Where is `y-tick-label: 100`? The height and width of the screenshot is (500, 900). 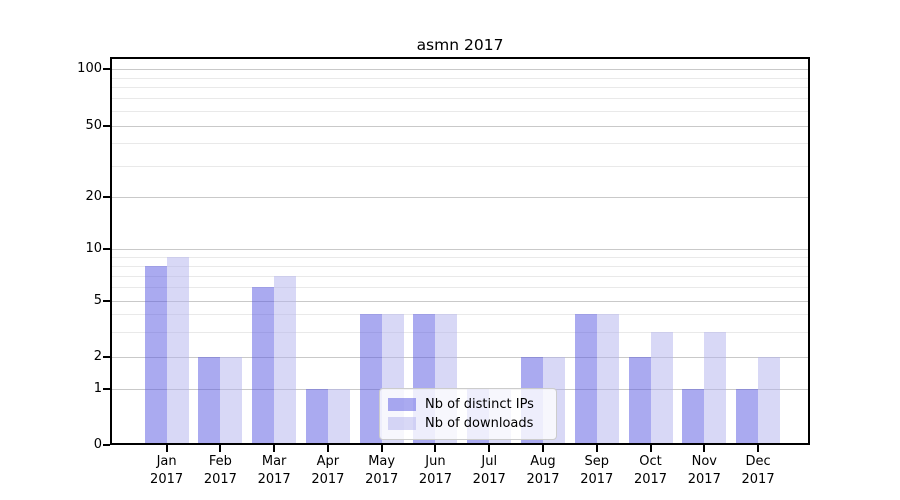 y-tick-label: 100 is located at coordinates (89, 68).